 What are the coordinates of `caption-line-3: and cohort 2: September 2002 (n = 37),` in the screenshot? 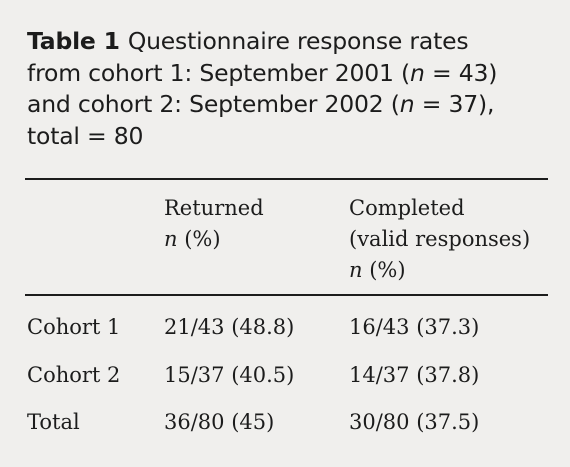 It's located at (287, 105).